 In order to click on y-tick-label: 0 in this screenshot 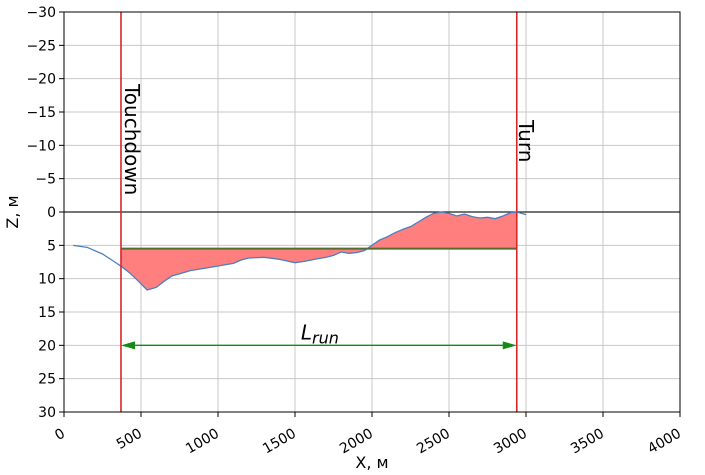, I will do `click(51, 213)`.